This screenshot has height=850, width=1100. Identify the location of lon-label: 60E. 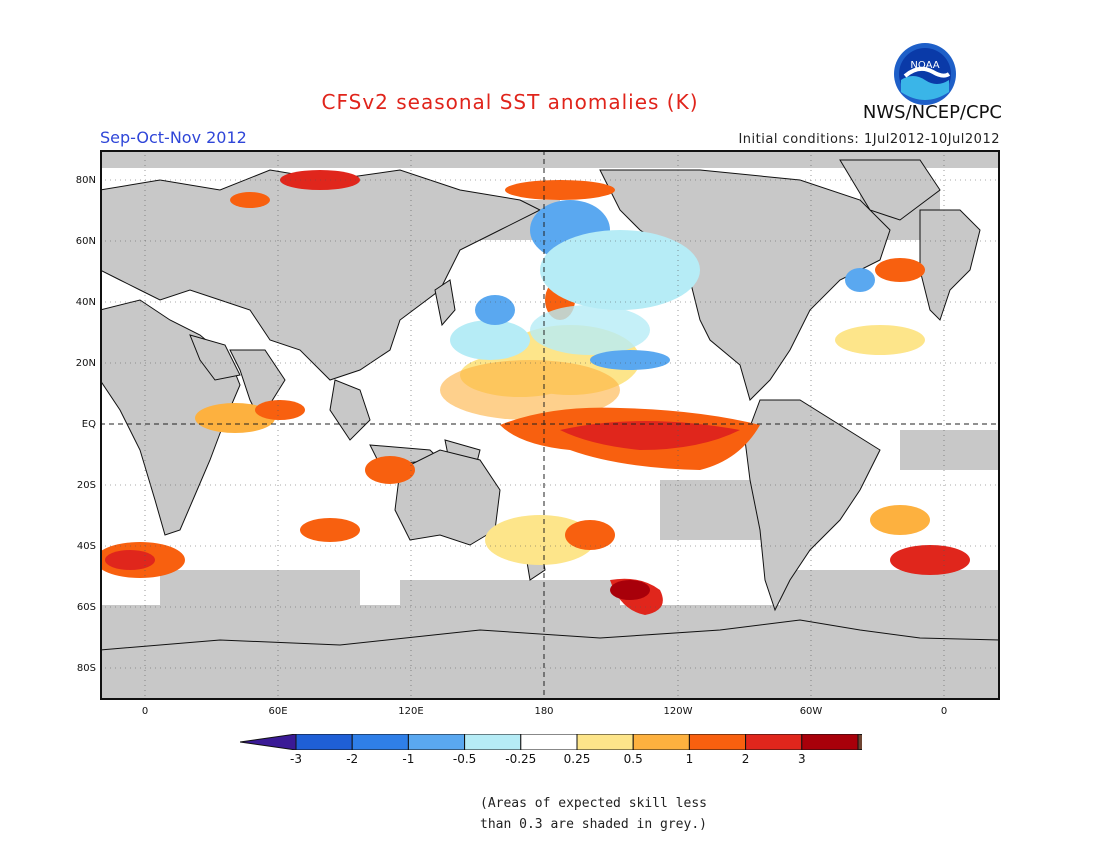
(278, 711).